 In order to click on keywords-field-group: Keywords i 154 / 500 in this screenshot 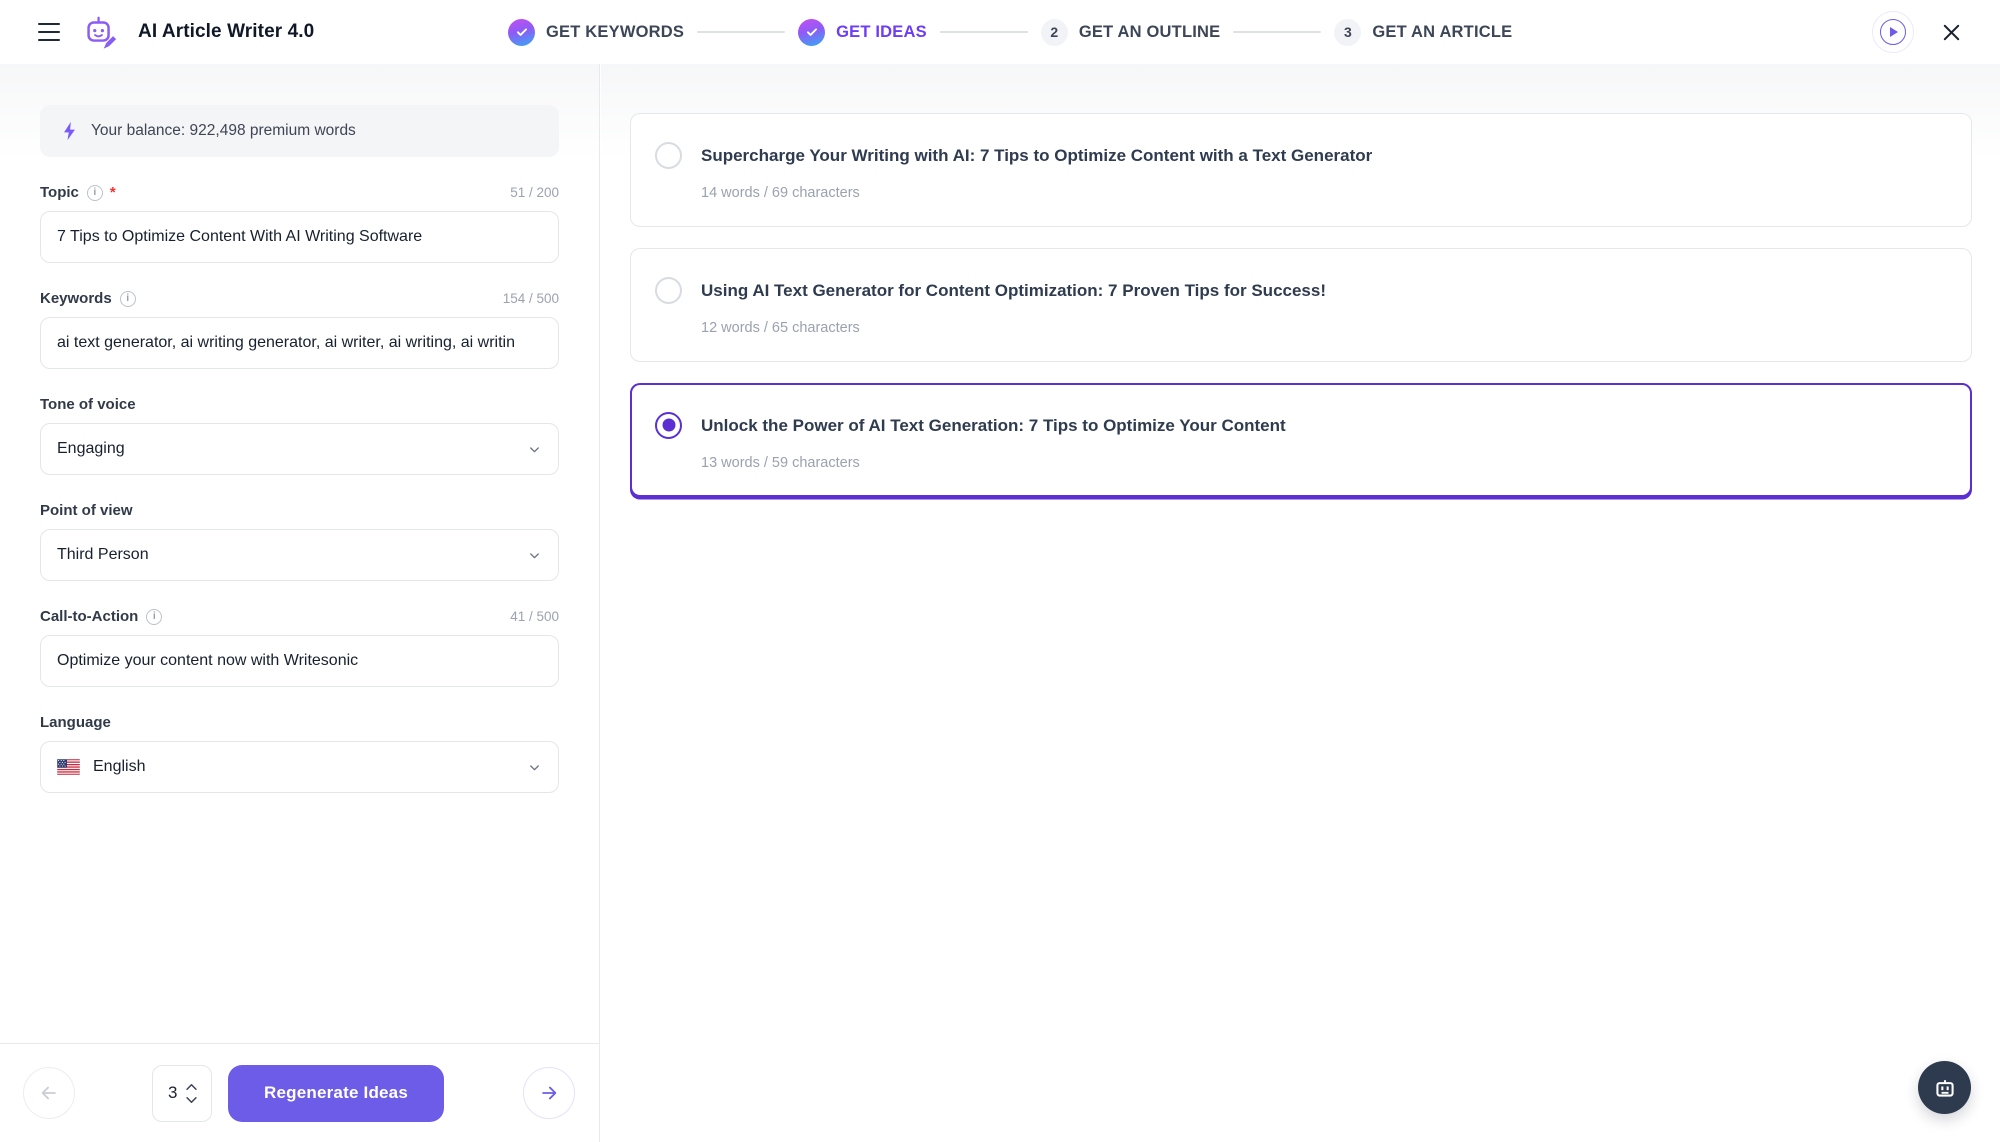, I will do `click(299, 329)`.